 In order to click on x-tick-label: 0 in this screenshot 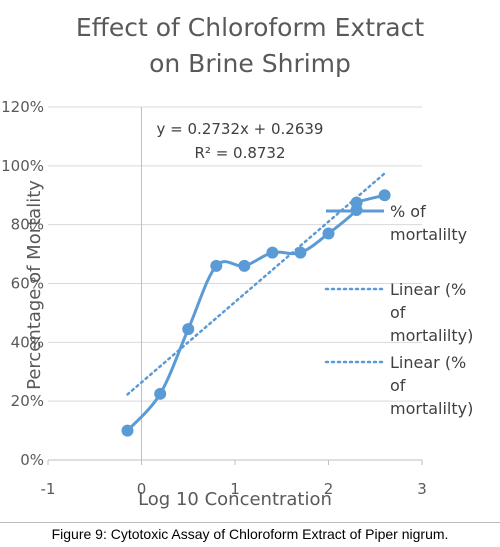, I will do `click(142, 489)`.